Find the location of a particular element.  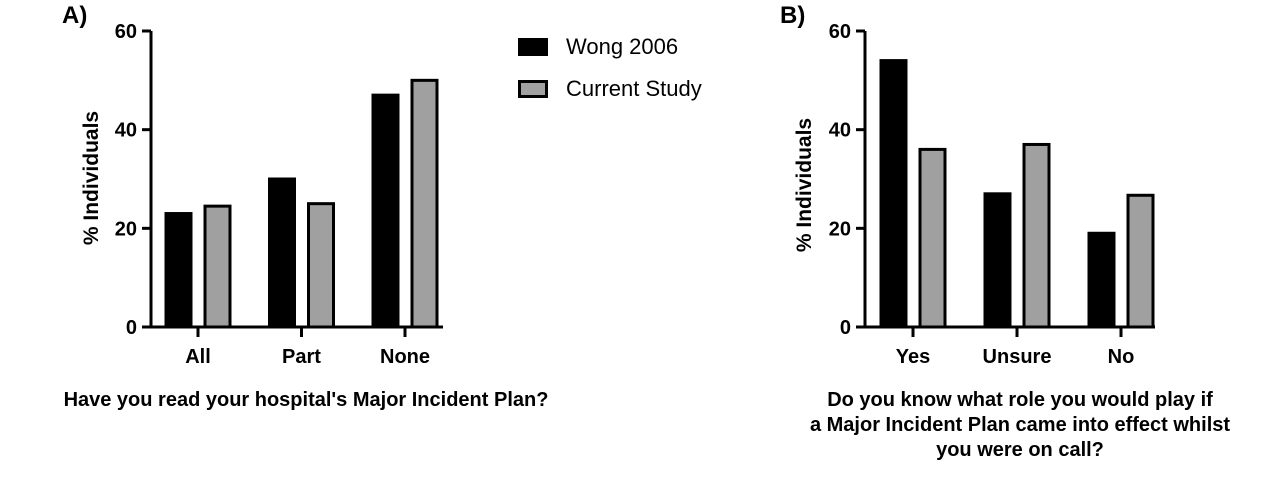

bar-wong-2006-no is located at coordinates (1101, 280).